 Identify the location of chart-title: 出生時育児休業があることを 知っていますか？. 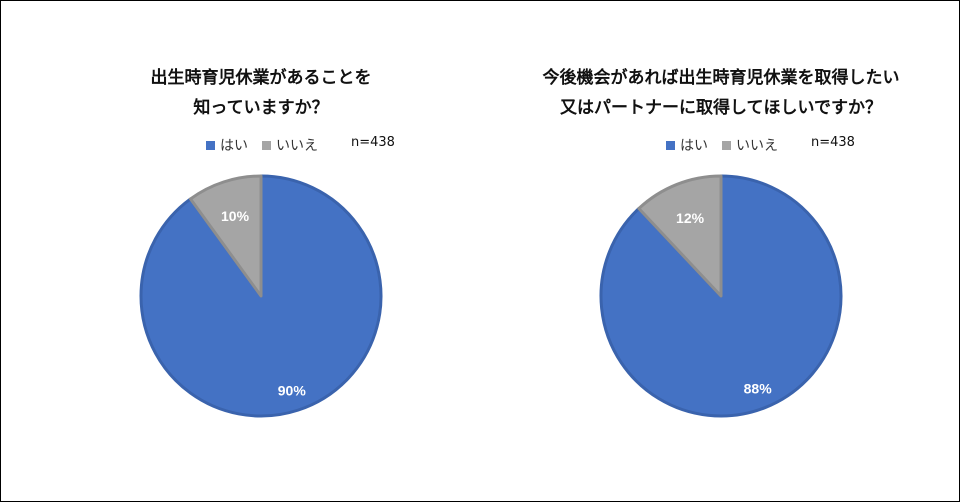
(261, 93).